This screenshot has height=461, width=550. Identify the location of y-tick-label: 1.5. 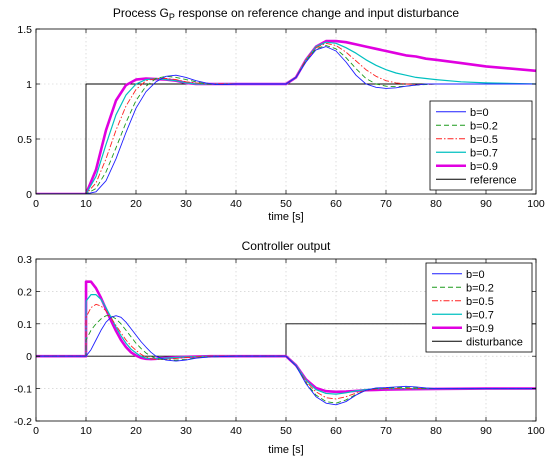
(24, 30).